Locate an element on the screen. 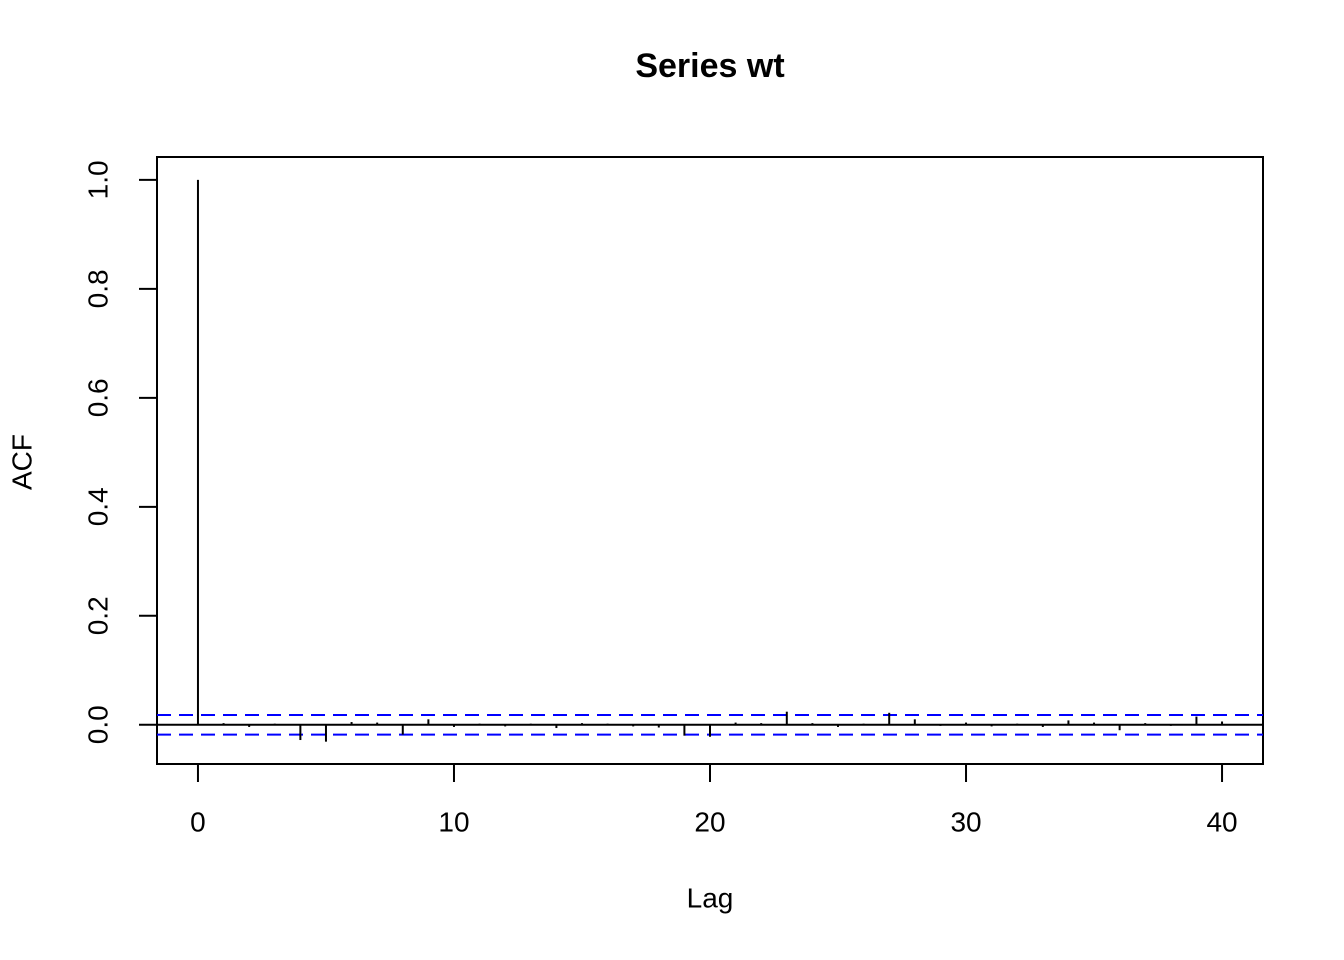 The height and width of the screenshot is (960, 1344). x-axis-label: Lag is located at coordinates (710, 897).